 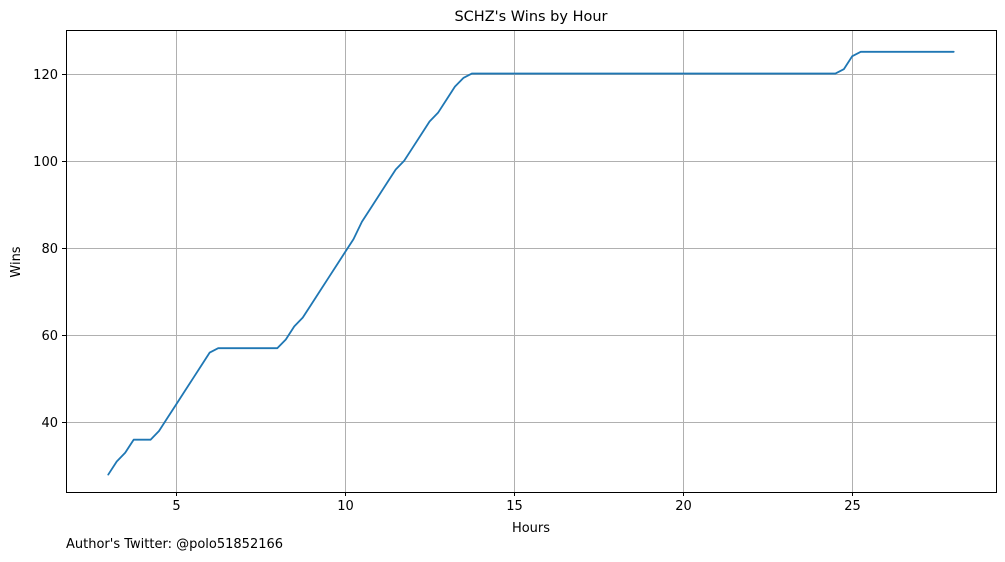 What do you see at coordinates (49, 423) in the screenshot?
I see `y-tick-label: 40` at bounding box center [49, 423].